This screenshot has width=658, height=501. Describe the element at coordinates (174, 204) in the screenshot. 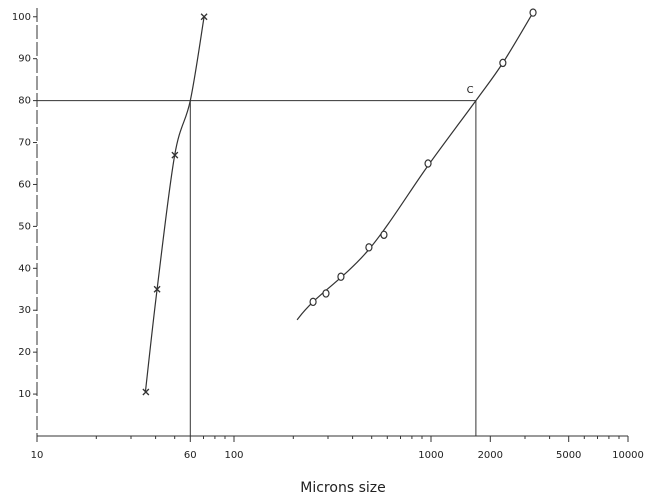

I see `fit-curve` at that location.